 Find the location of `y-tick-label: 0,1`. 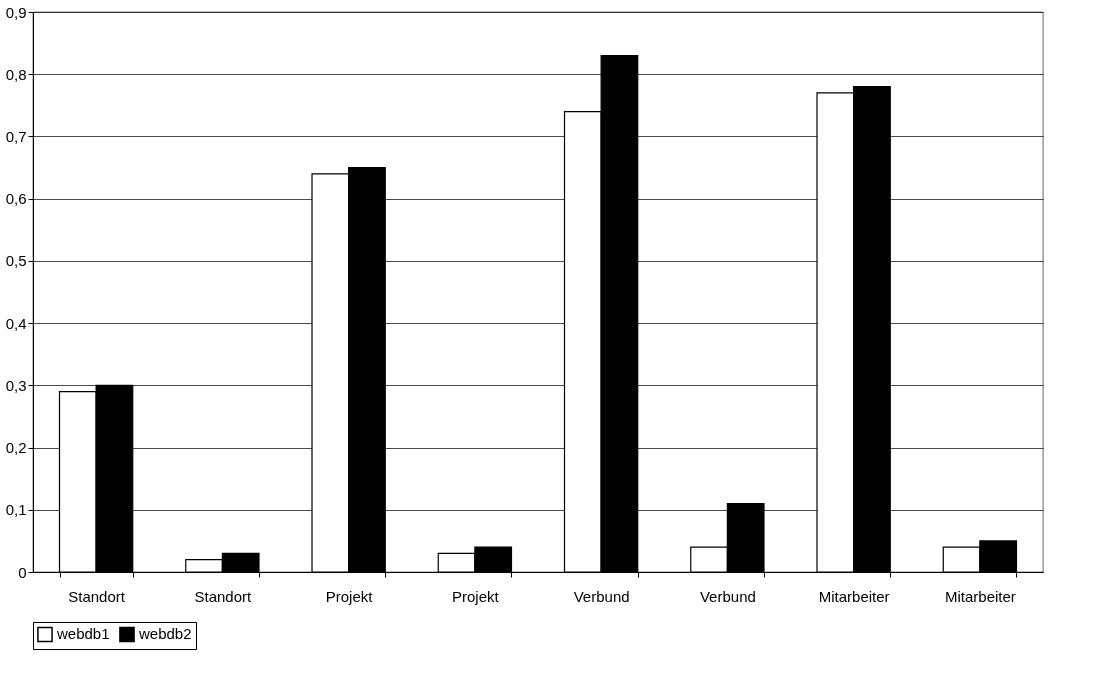

y-tick-label: 0,1 is located at coordinates (16, 510).